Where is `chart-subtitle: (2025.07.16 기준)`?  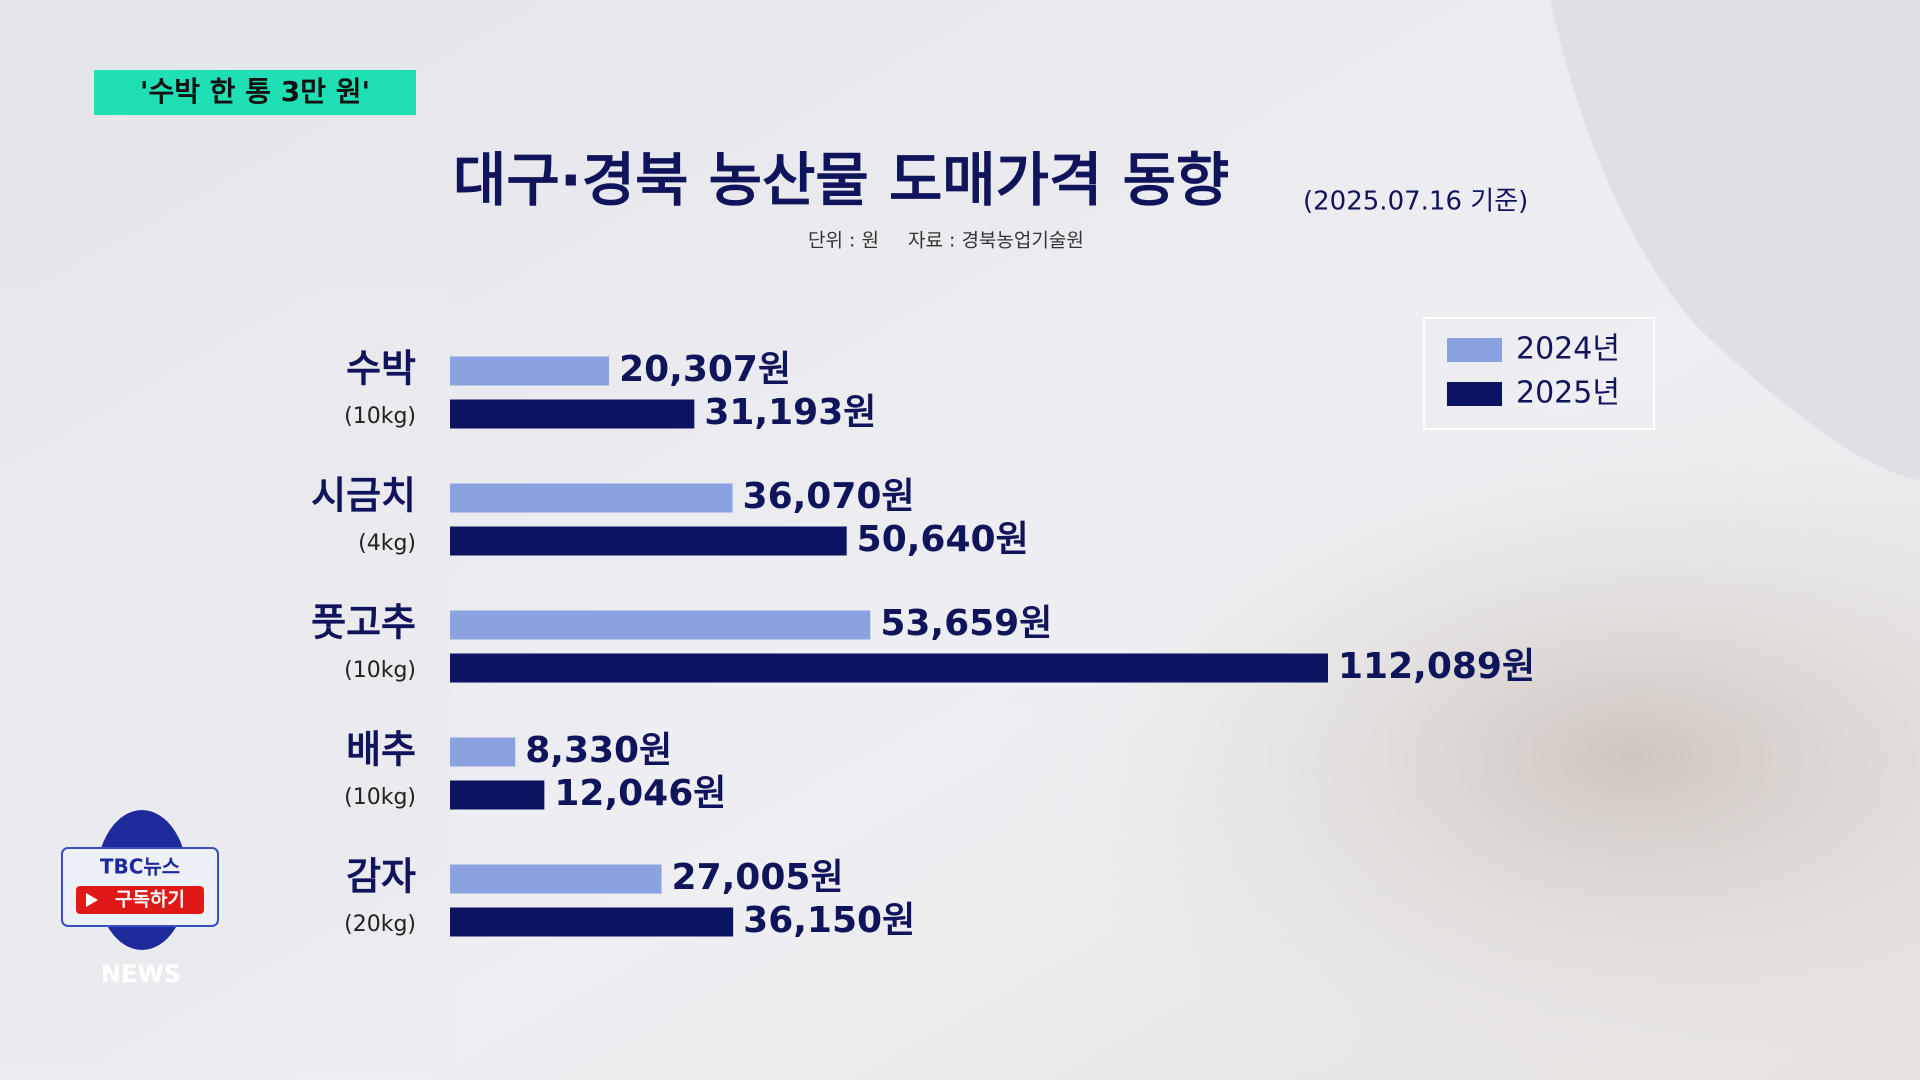 chart-subtitle: (2025.07.16 기준) is located at coordinates (1415, 202).